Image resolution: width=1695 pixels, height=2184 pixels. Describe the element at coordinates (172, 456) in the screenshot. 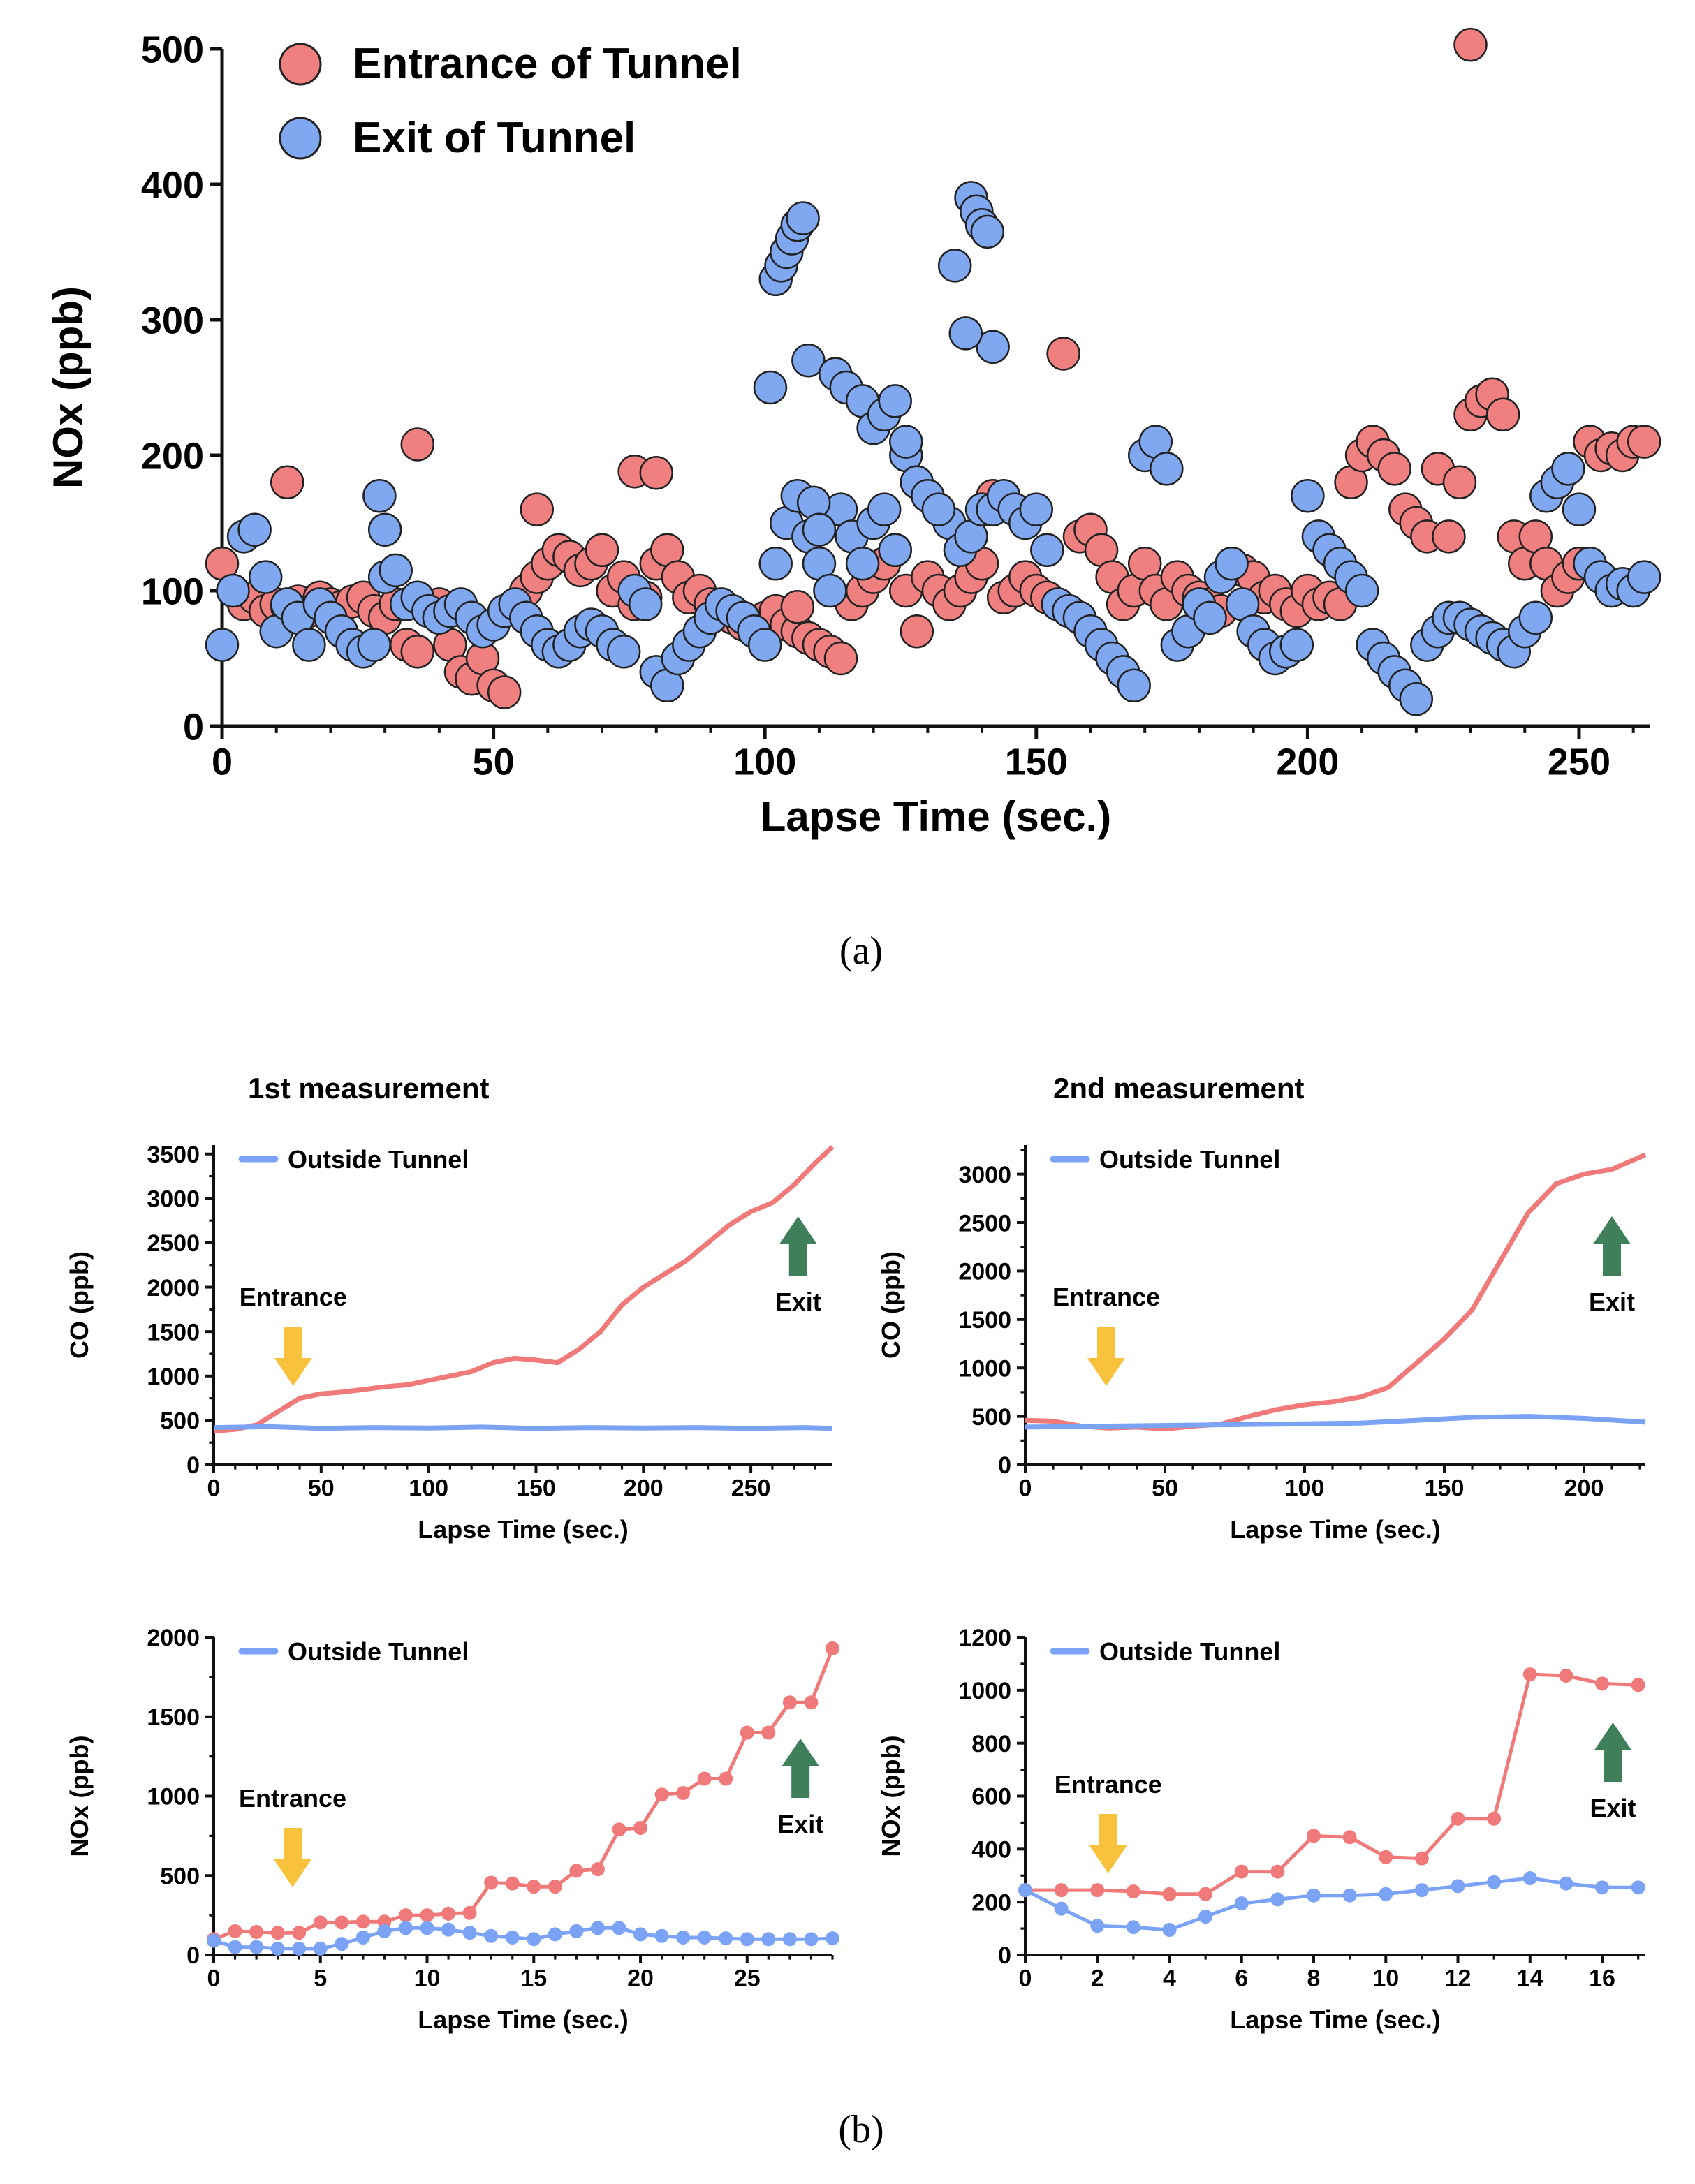

I see `chart-a-y-tick-label: 200` at that location.